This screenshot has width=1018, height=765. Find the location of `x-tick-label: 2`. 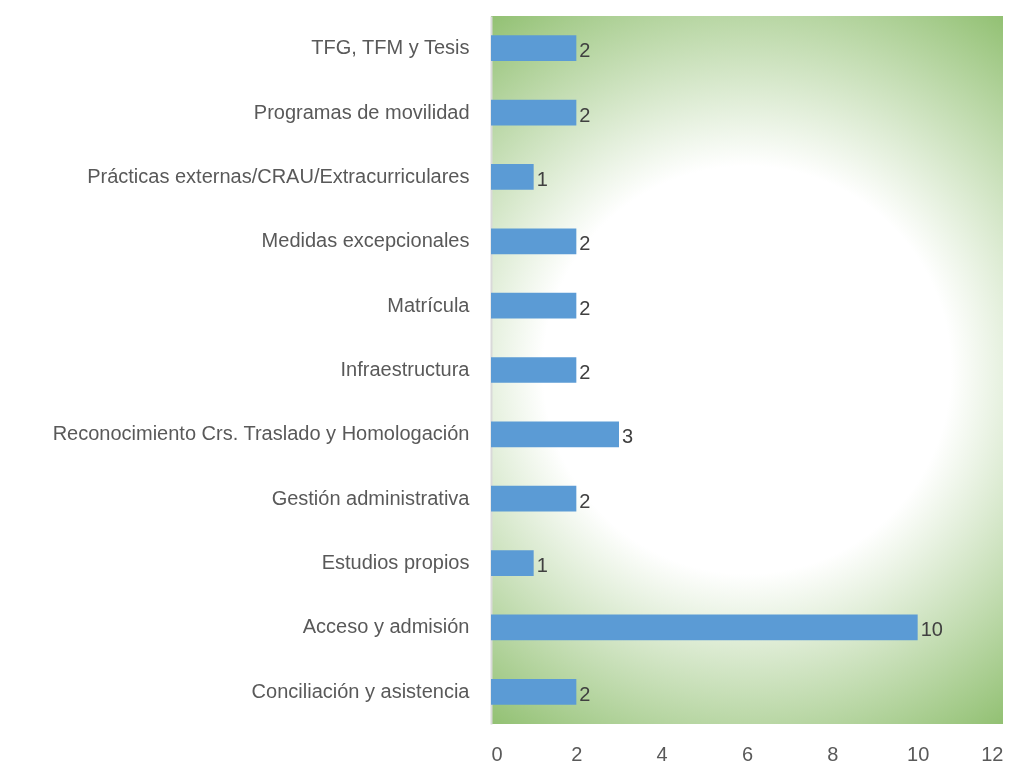

x-tick-label: 2 is located at coordinates (577, 753).